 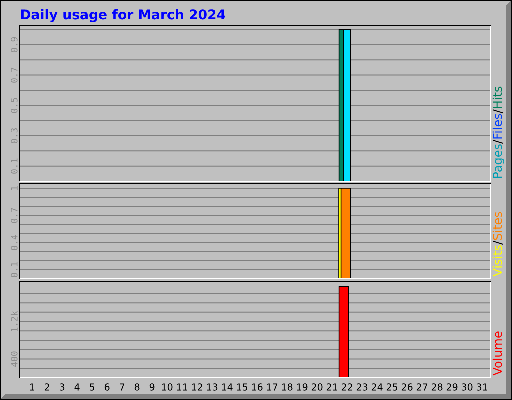 What do you see at coordinates (497, 97) in the screenshot?
I see `text: Hits` at bounding box center [497, 97].